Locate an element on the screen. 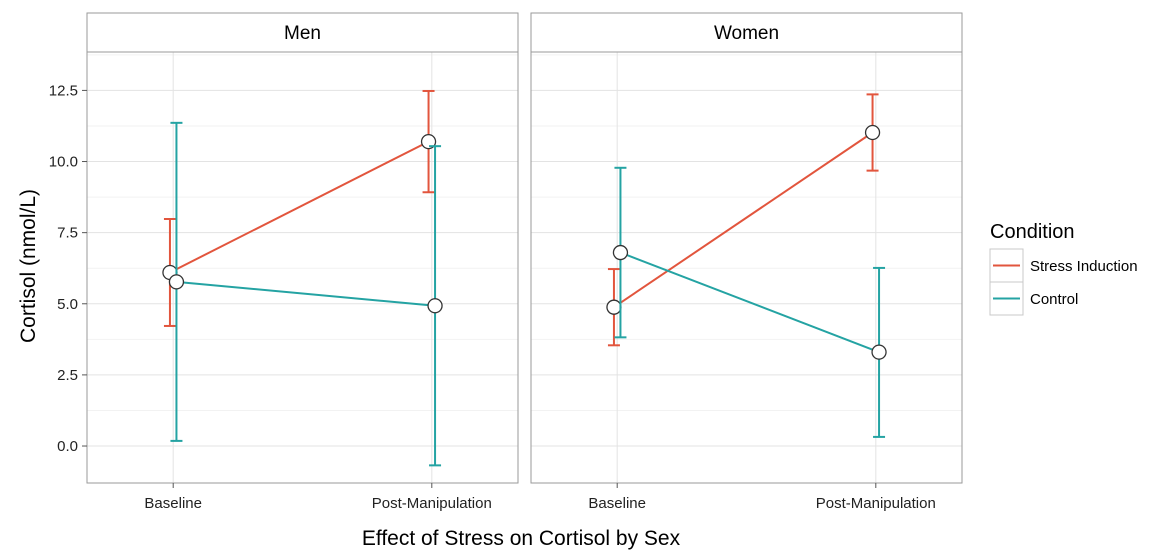  legend-label: Control is located at coordinates (1054, 299).